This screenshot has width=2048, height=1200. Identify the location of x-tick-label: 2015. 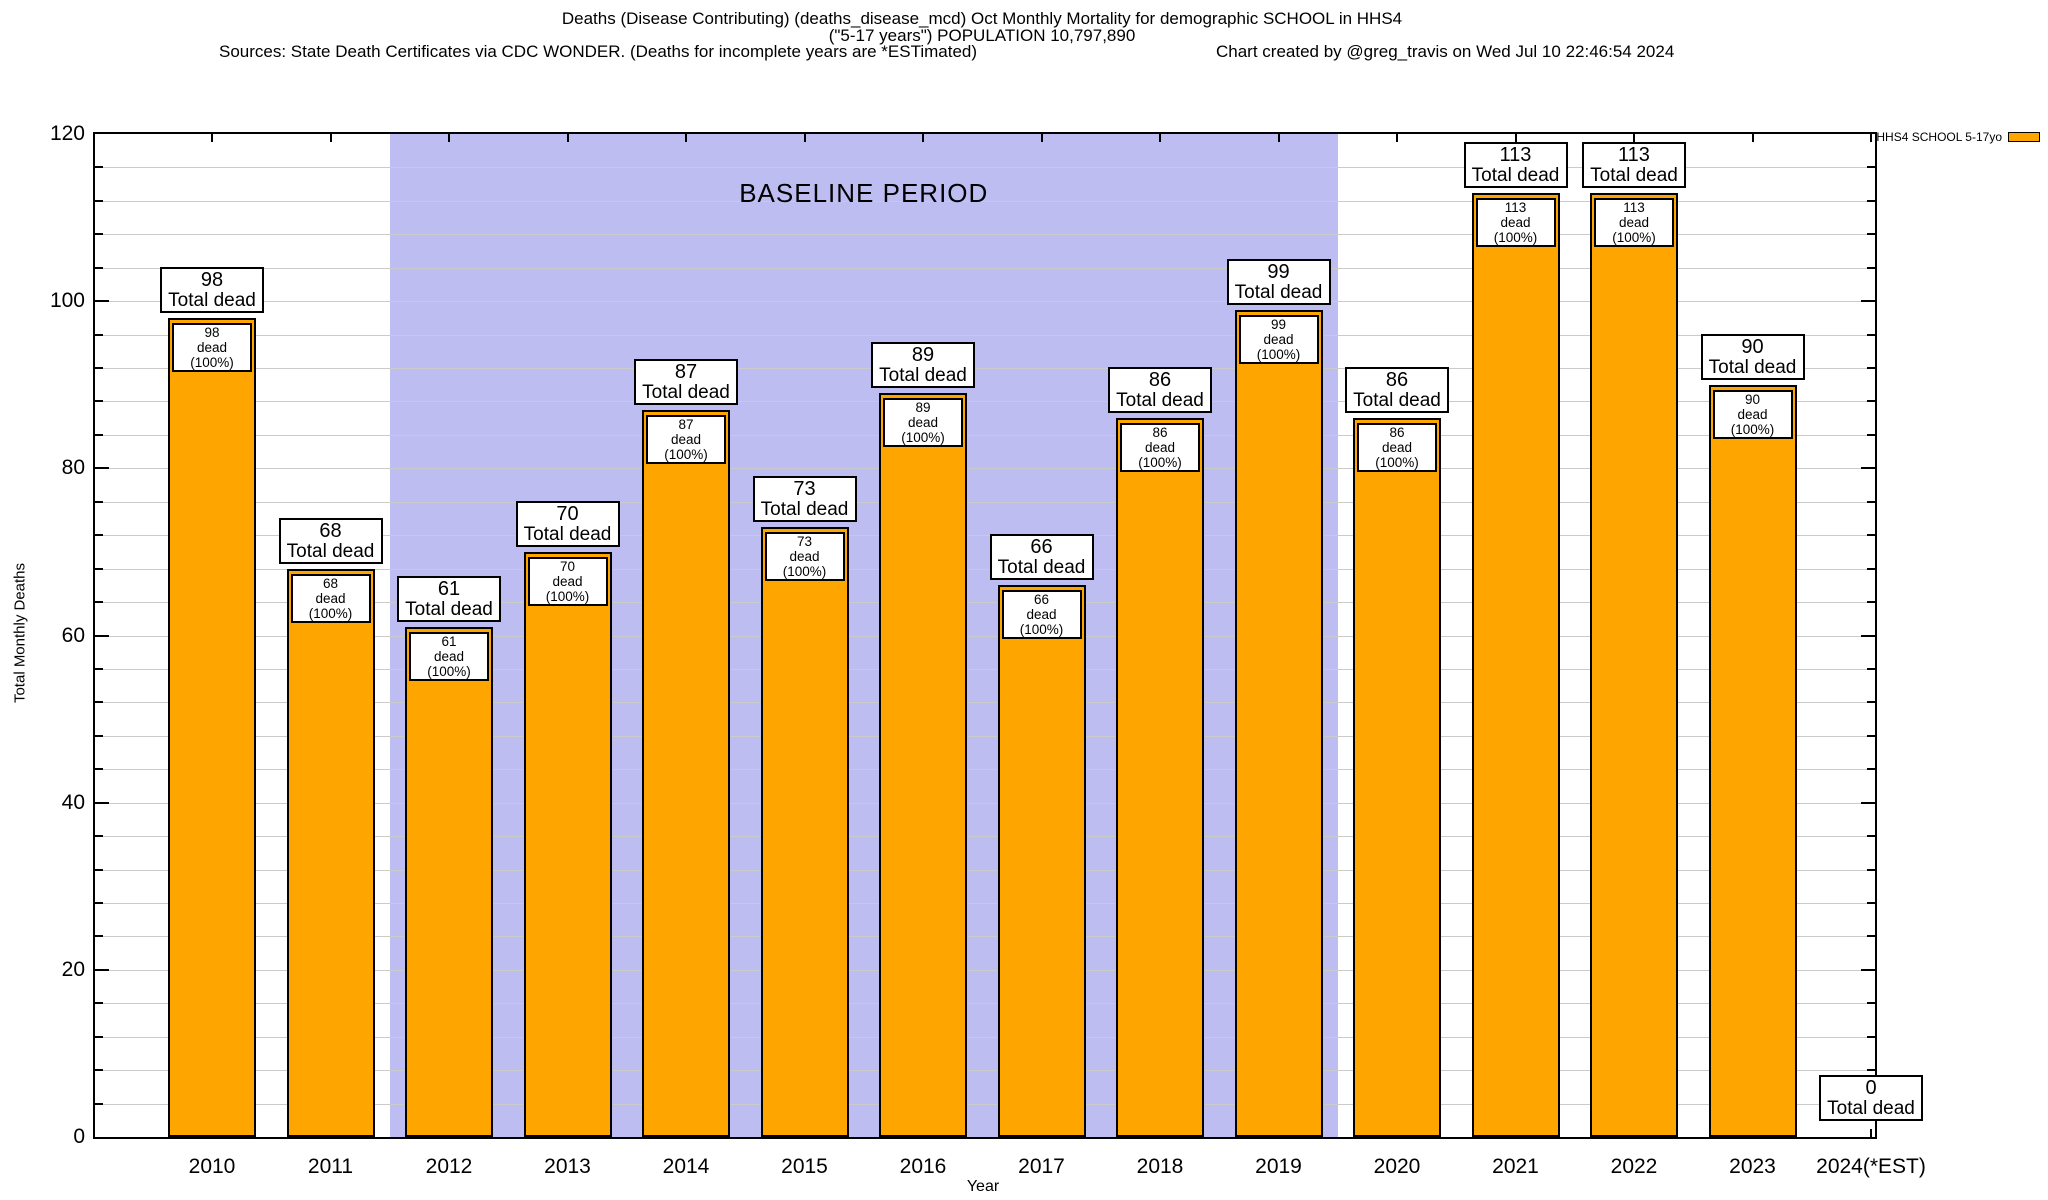
(804, 1166).